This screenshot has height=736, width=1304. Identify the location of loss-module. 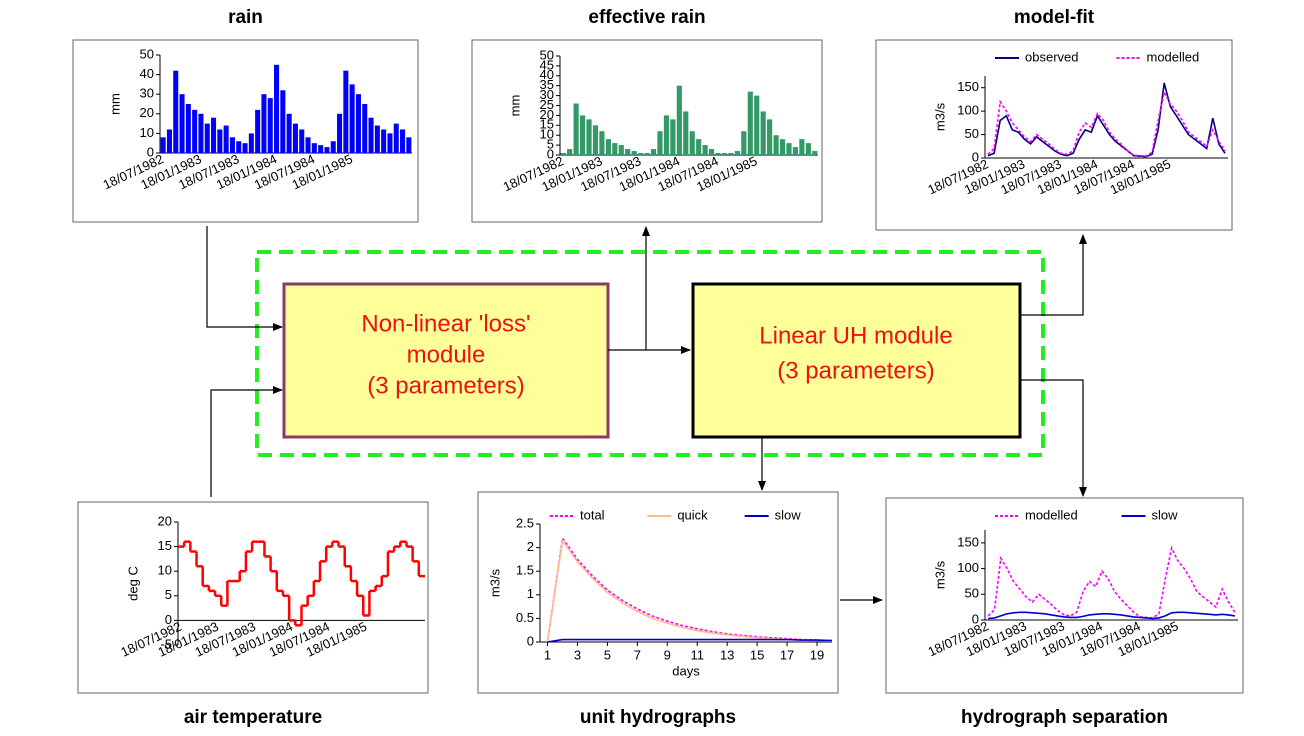
(446, 360).